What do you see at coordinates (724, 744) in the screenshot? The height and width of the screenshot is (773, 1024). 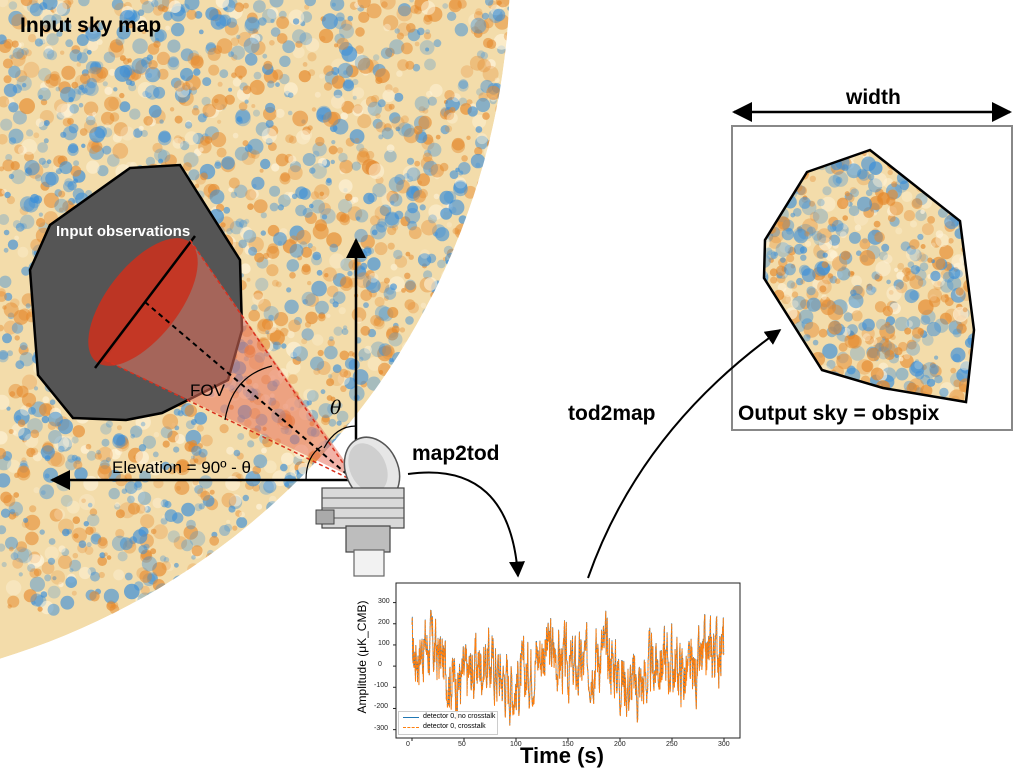 I see `x-tick-label: 300` at bounding box center [724, 744].